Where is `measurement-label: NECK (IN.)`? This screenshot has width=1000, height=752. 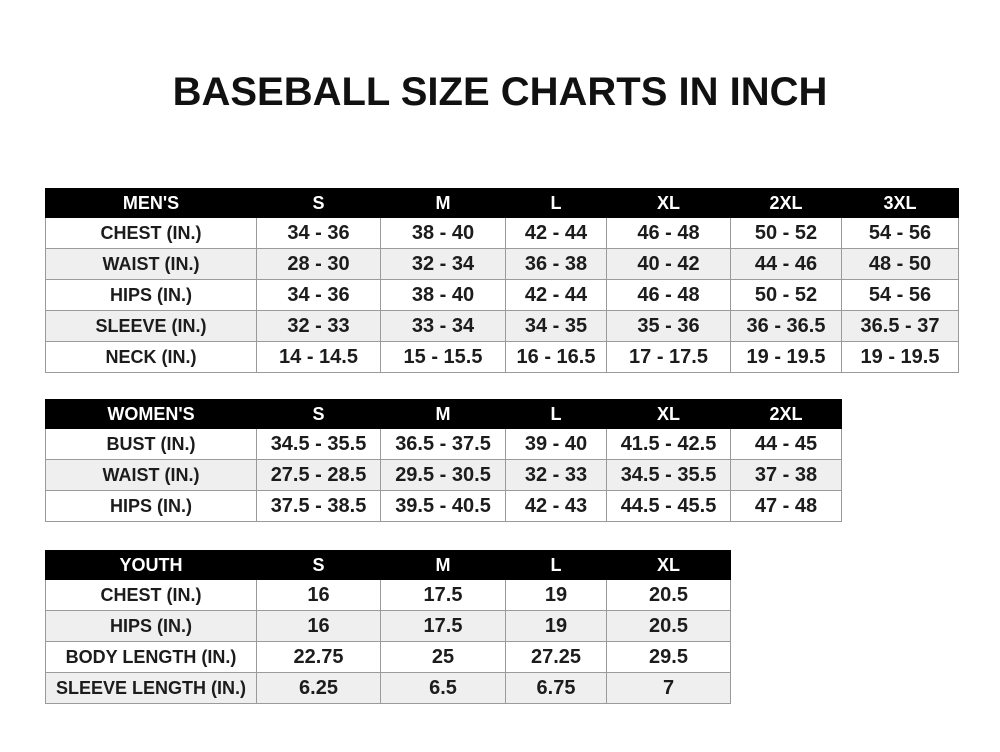
measurement-label: NECK (IN.) is located at coordinates (151, 357).